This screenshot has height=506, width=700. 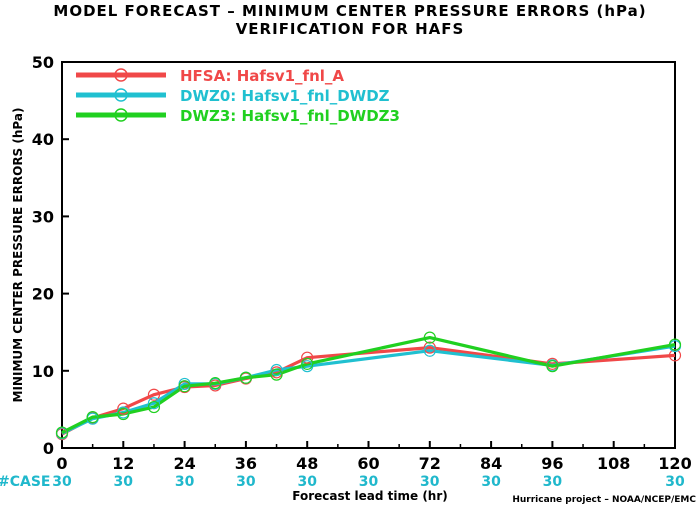 I want to click on x-tick-label: 72, so click(x=430, y=463).